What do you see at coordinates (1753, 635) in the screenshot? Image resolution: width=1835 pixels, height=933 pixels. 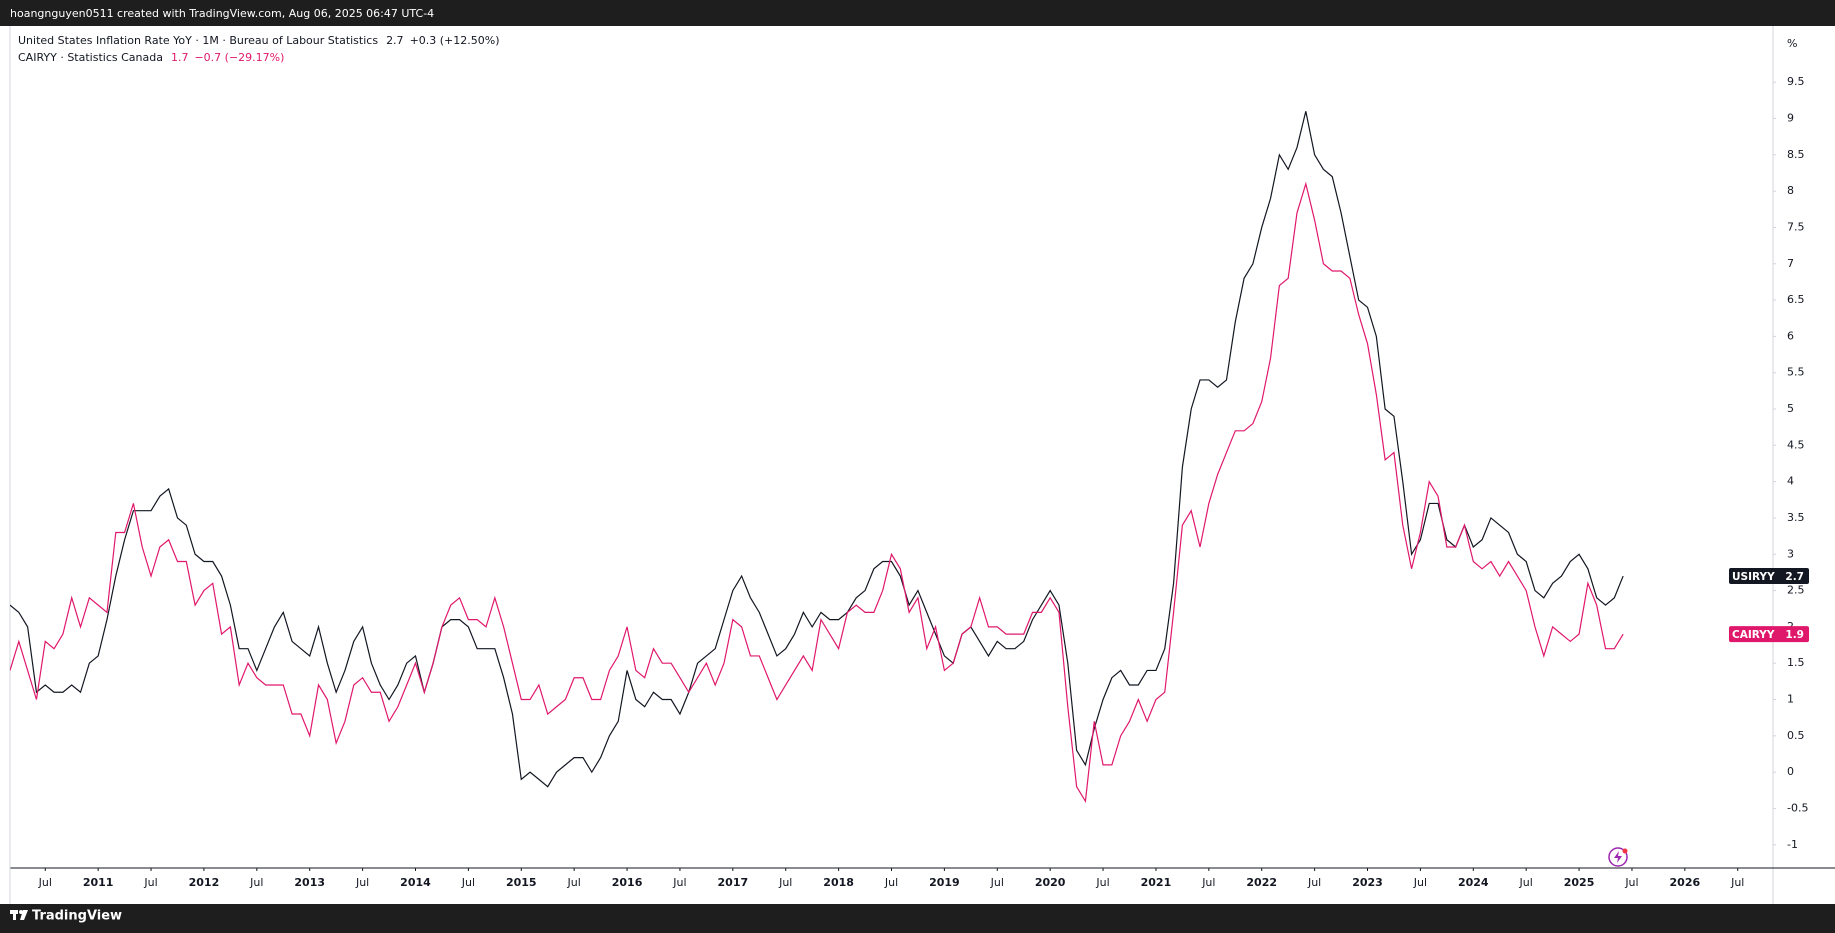 I see `last-value-name: CAIRYY` at bounding box center [1753, 635].